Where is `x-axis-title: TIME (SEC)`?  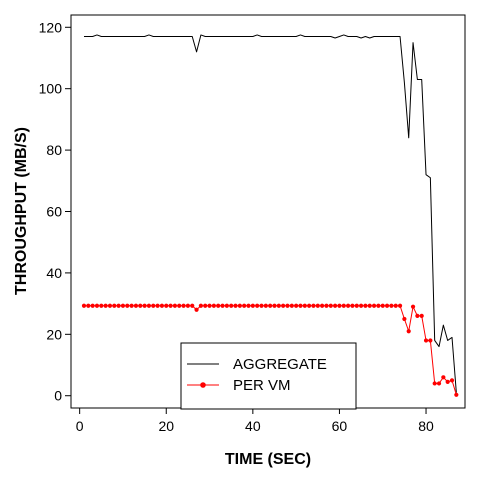 x-axis-title: TIME (SEC) is located at coordinates (268, 459).